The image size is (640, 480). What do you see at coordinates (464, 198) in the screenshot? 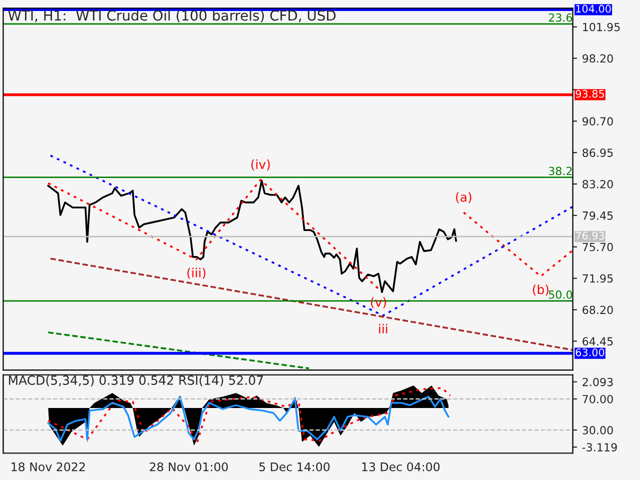
I see `annotation: (a)` at bounding box center [464, 198].